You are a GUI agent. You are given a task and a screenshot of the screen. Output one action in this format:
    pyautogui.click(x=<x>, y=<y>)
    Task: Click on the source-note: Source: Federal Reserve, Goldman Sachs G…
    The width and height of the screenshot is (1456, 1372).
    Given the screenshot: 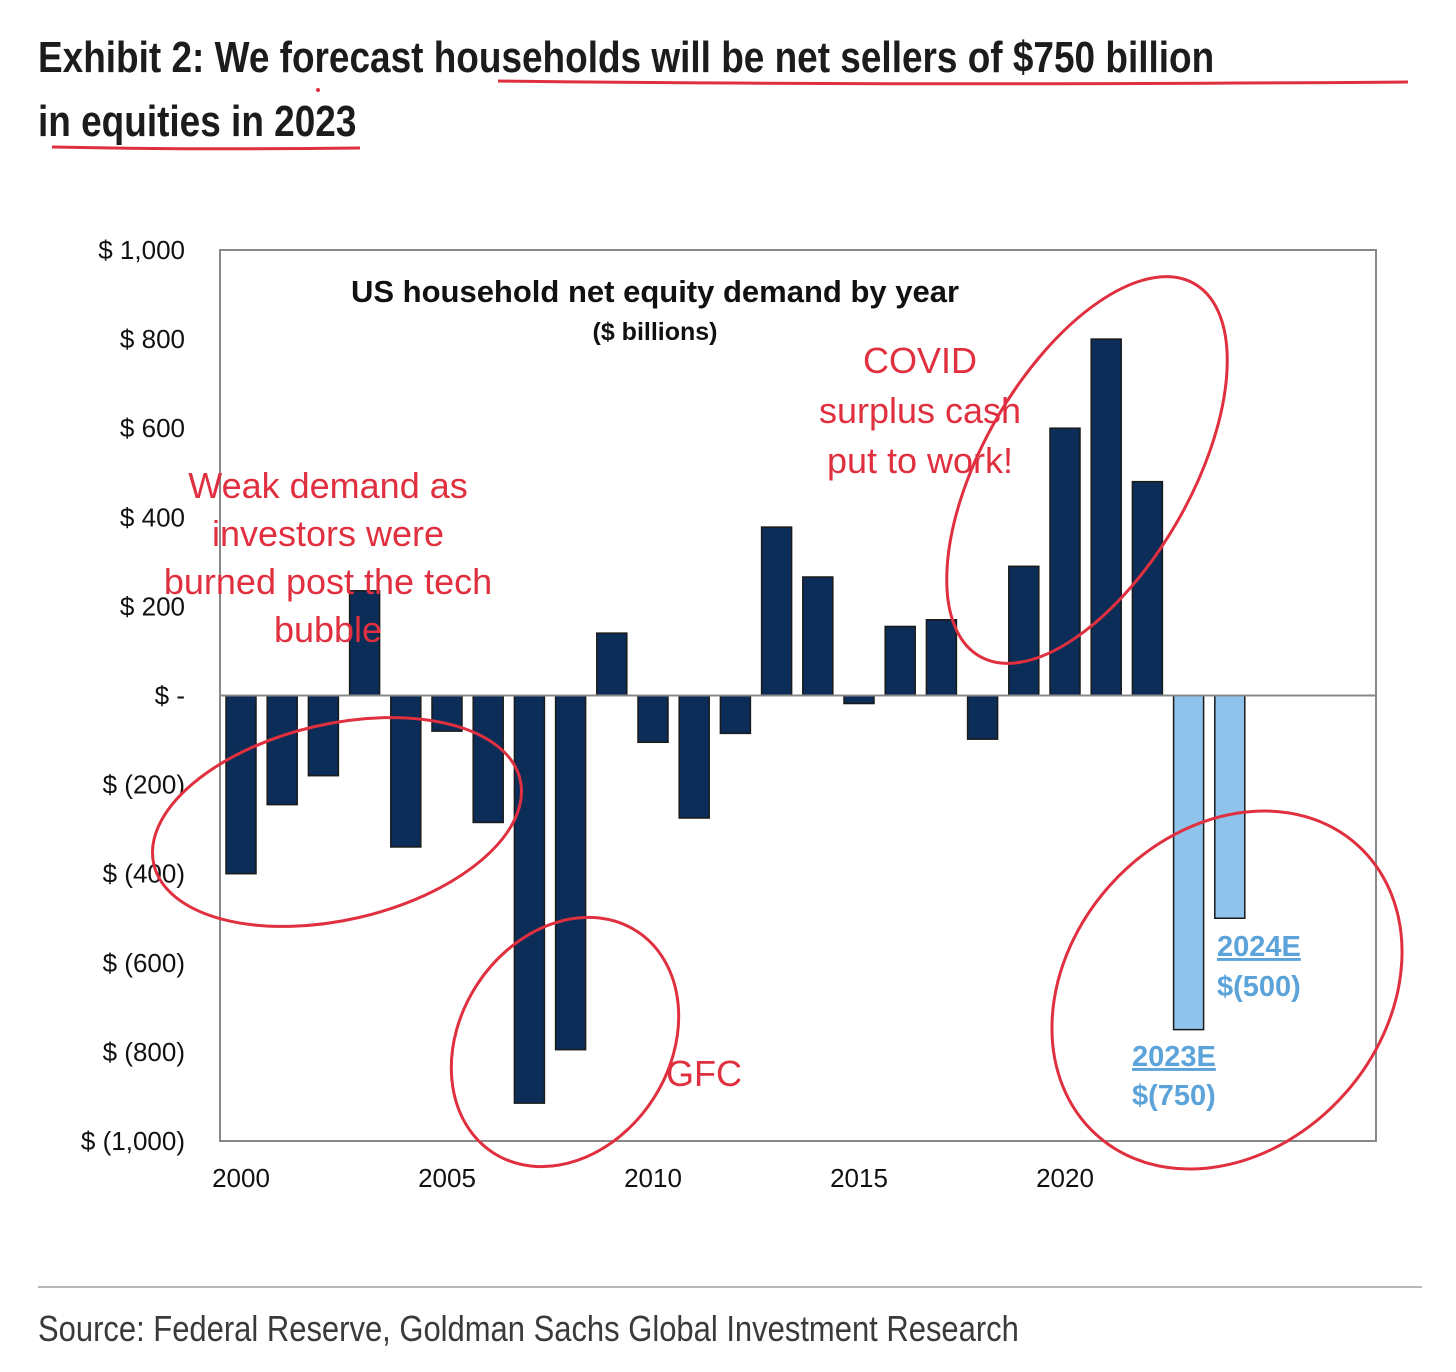 What is the action you would take?
    pyautogui.click(x=528, y=1328)
    